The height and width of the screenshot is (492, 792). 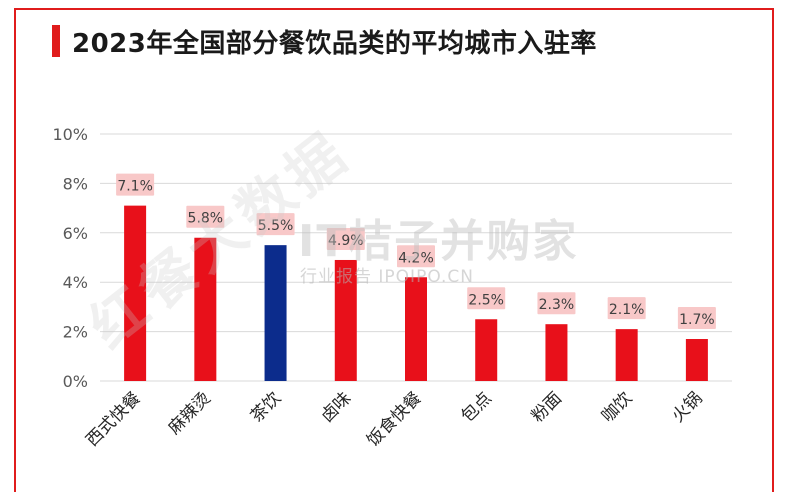 I want to click on data-label: 1.7%, so click(x=697, y=320).